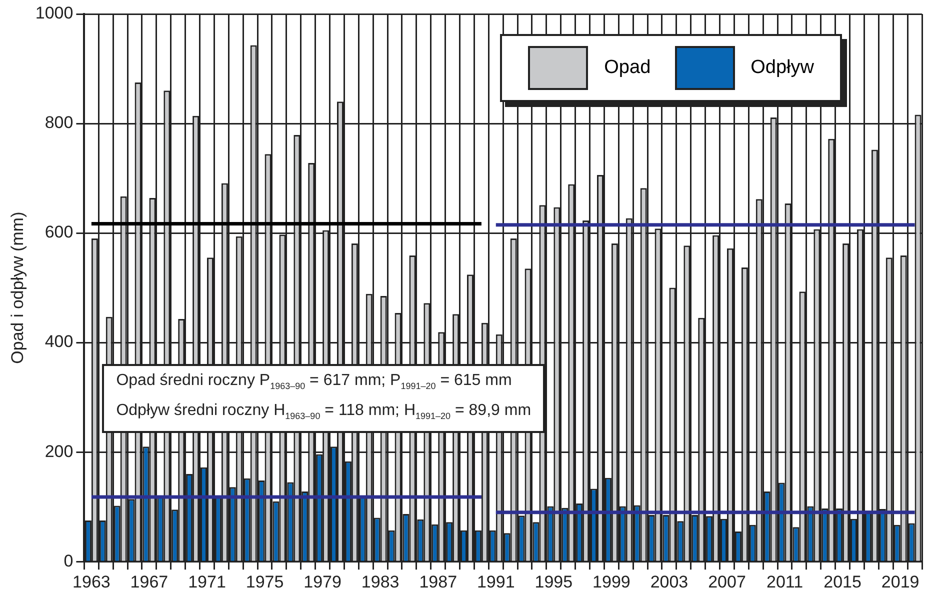  What do you see at coordinates (91, 582) in the screenshot?
I see `x-tick-label: 1963` at bounding box center [91, 582].